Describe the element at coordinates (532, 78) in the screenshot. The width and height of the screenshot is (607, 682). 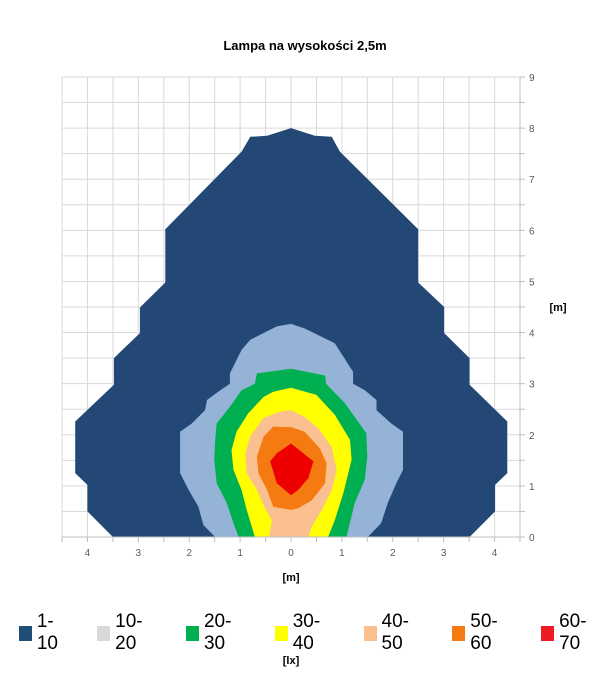
I see `y-tick-label: 9` at that location.